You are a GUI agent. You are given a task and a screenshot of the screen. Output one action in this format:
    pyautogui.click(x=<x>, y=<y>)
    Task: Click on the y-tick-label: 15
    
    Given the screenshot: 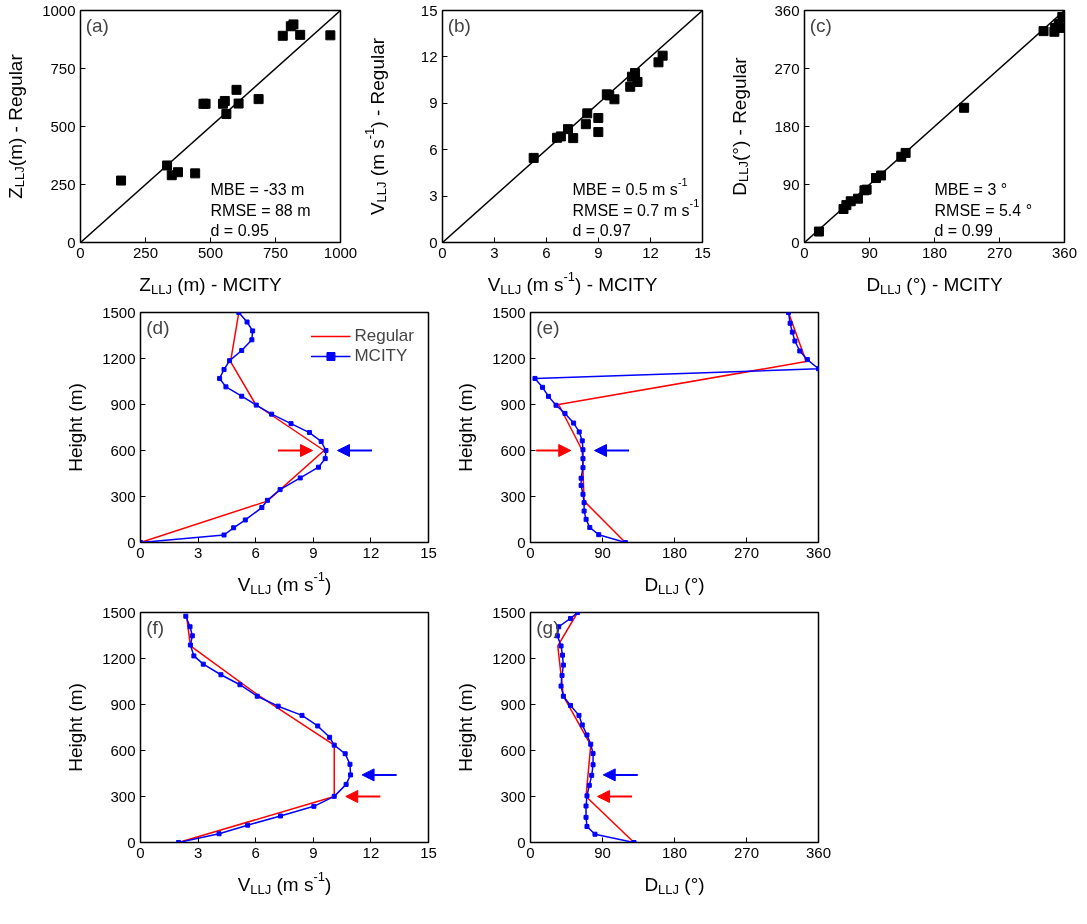 What is the action you would take?
    pyautogui.click(x=429, y=10)
    